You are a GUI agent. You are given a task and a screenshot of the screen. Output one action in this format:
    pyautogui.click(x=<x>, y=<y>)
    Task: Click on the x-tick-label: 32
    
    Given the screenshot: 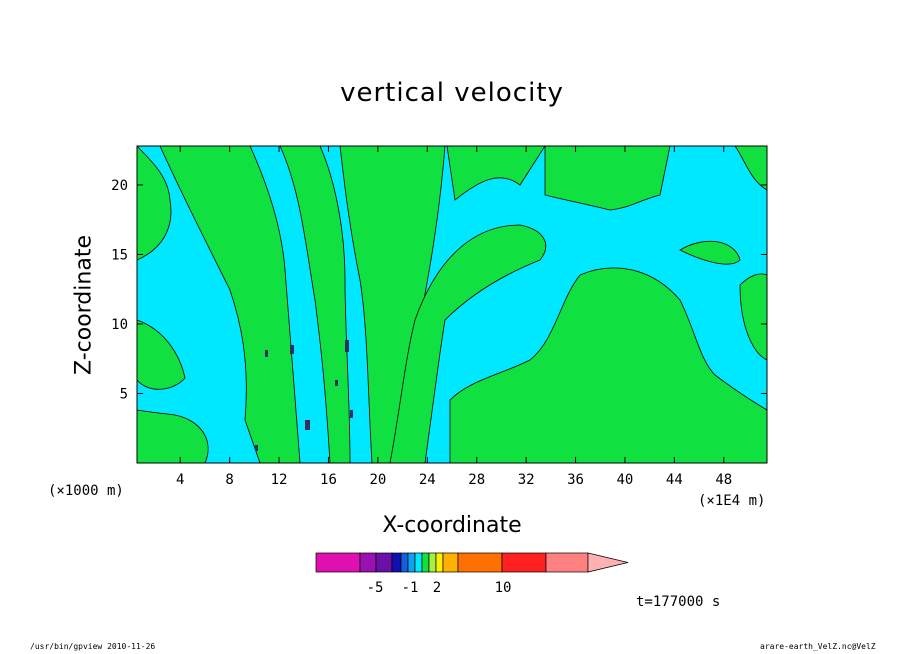 What is the action you would take?
    pyautogui.click(x=526, y=480)
    